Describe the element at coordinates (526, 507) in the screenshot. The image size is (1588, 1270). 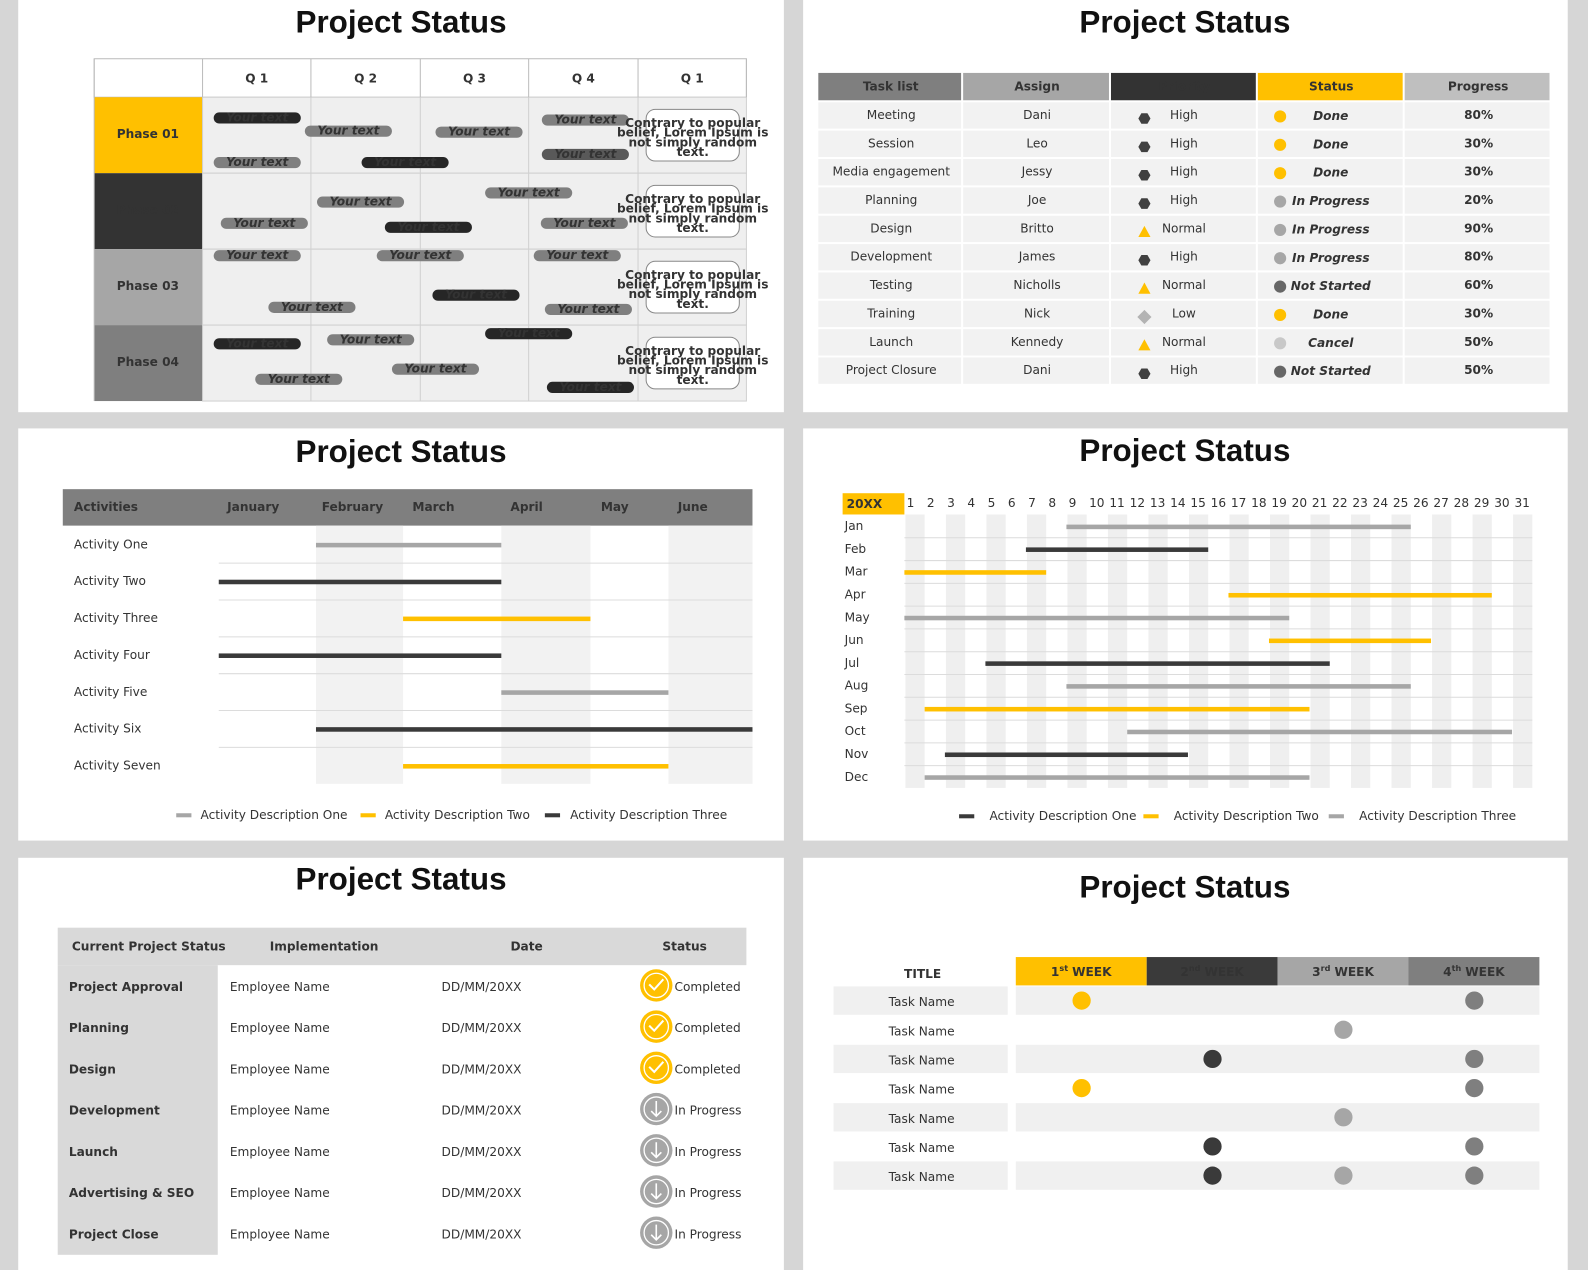
I see `month-label: April` at that location.